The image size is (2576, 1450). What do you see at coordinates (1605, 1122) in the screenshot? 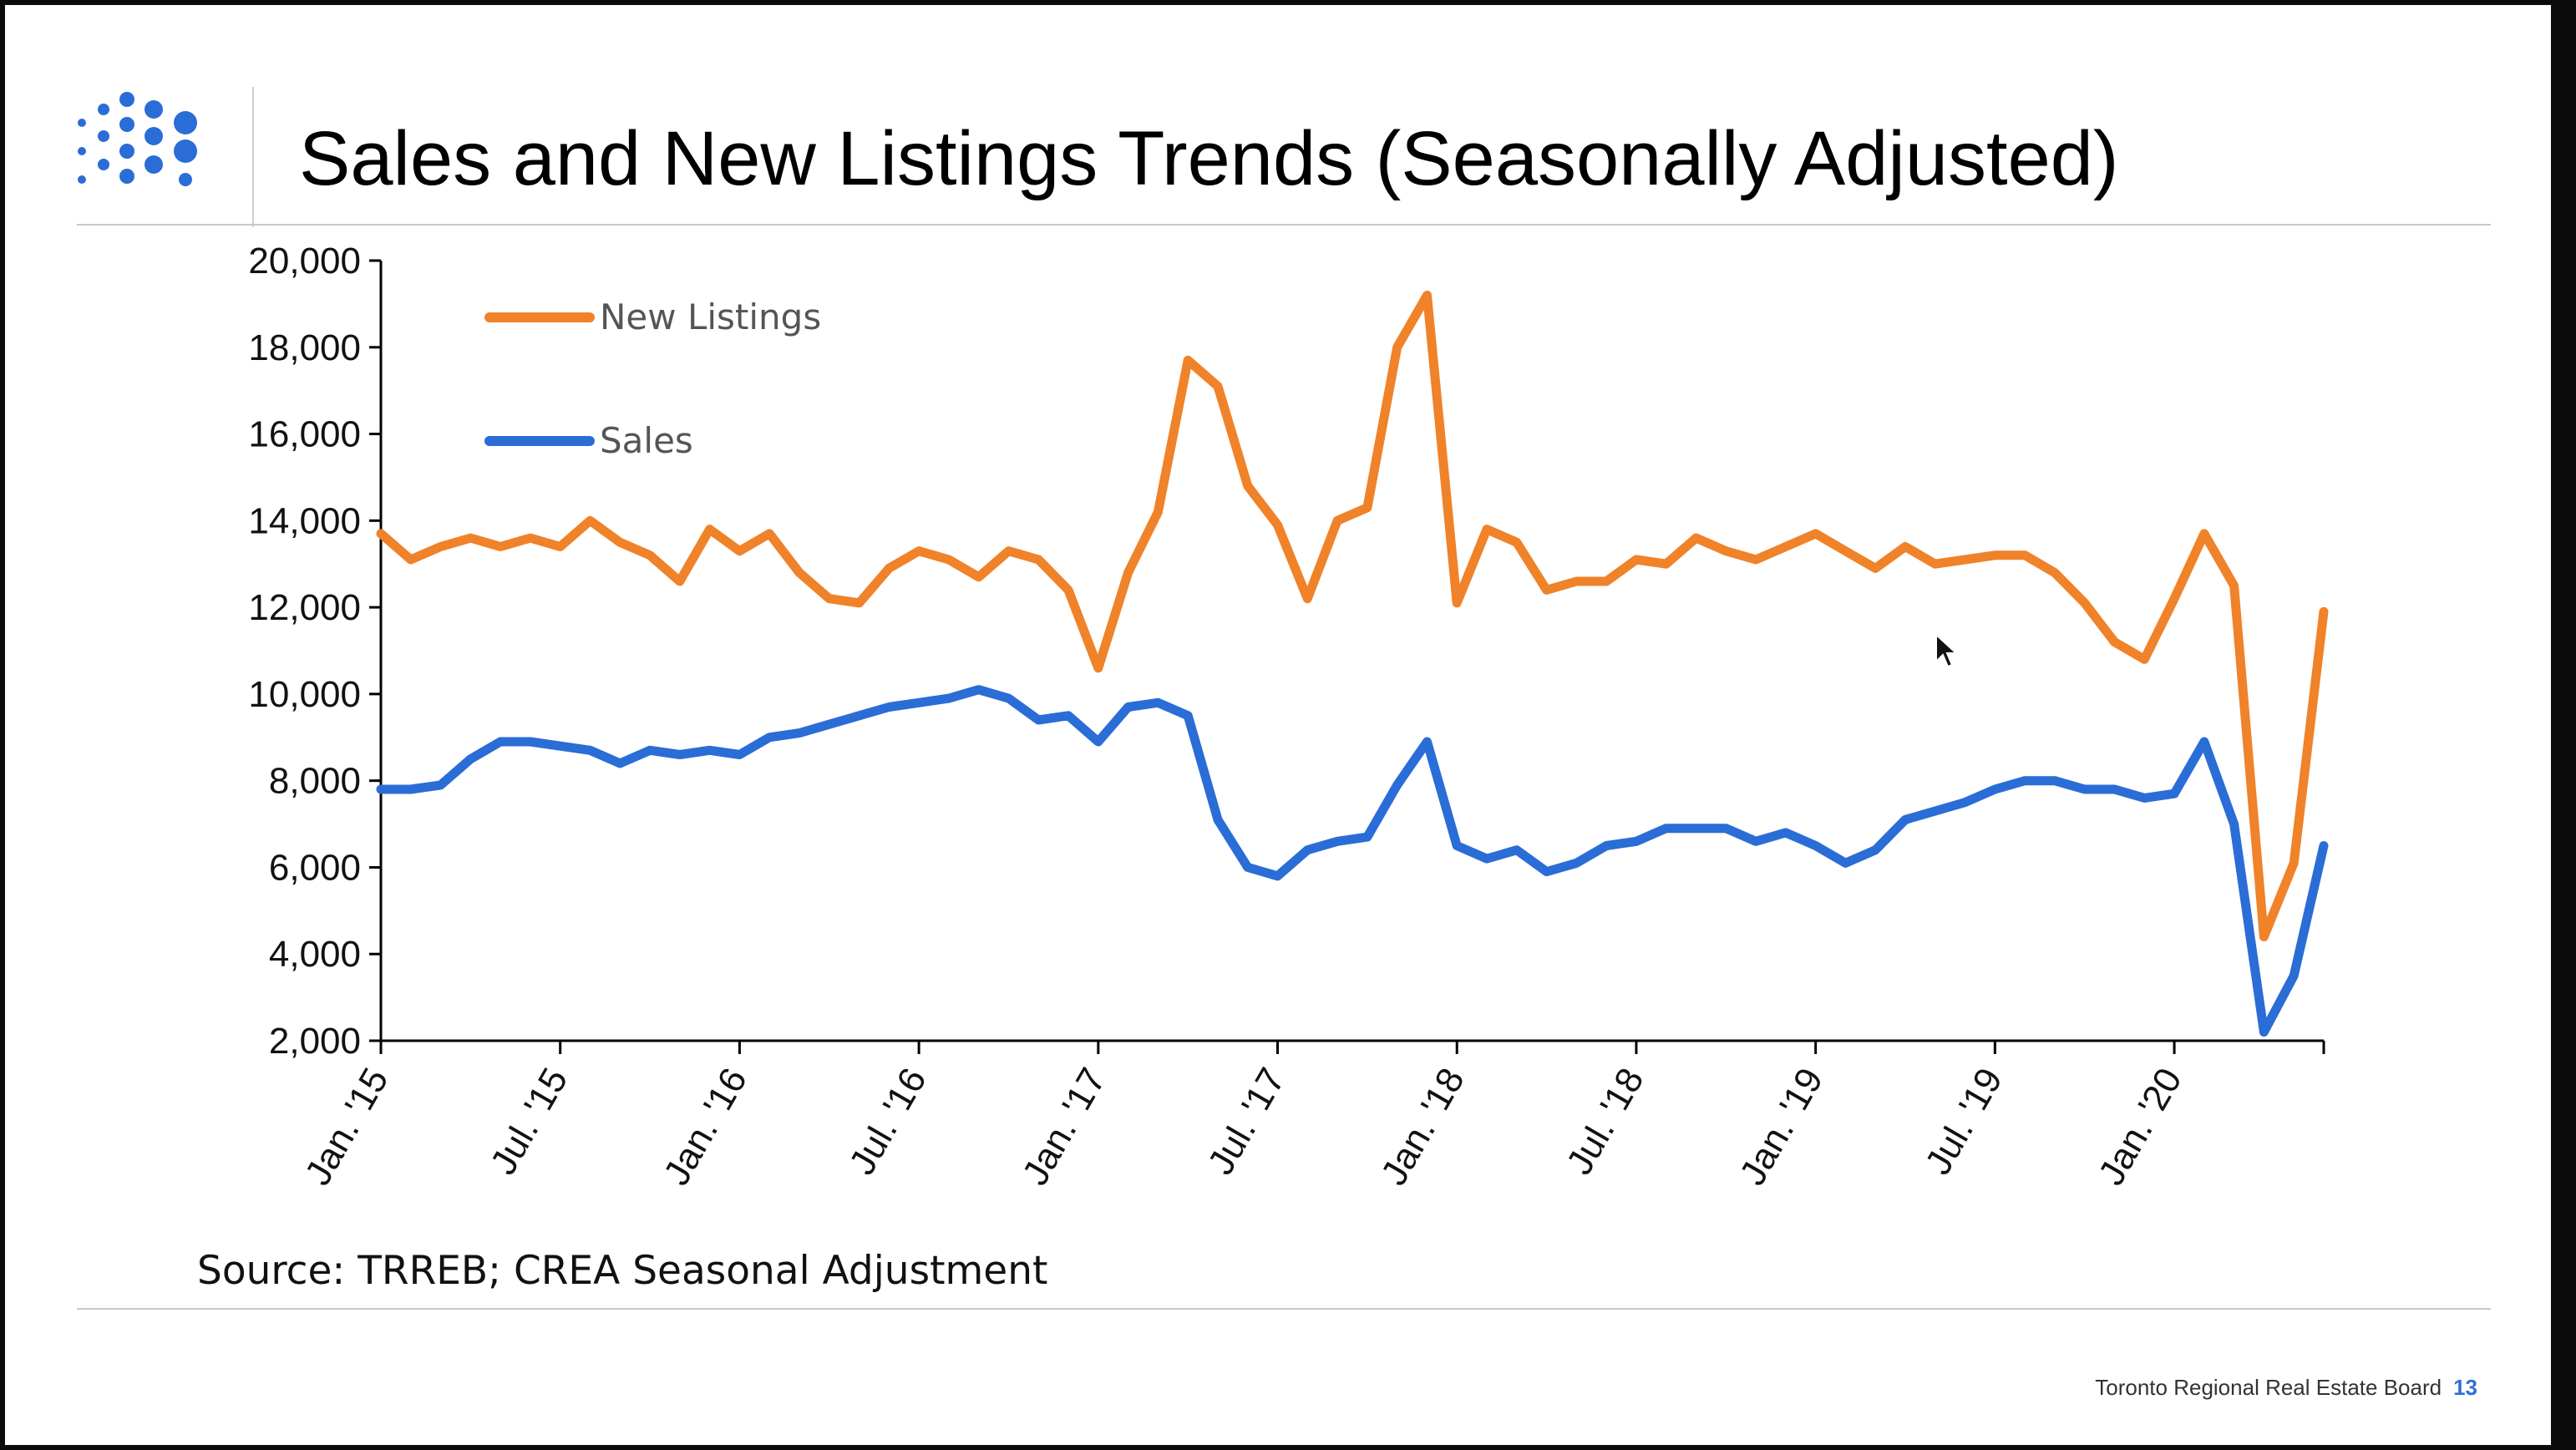
I see `x-tick-label: Jul. '18` at bounding box center [1605, 1122].